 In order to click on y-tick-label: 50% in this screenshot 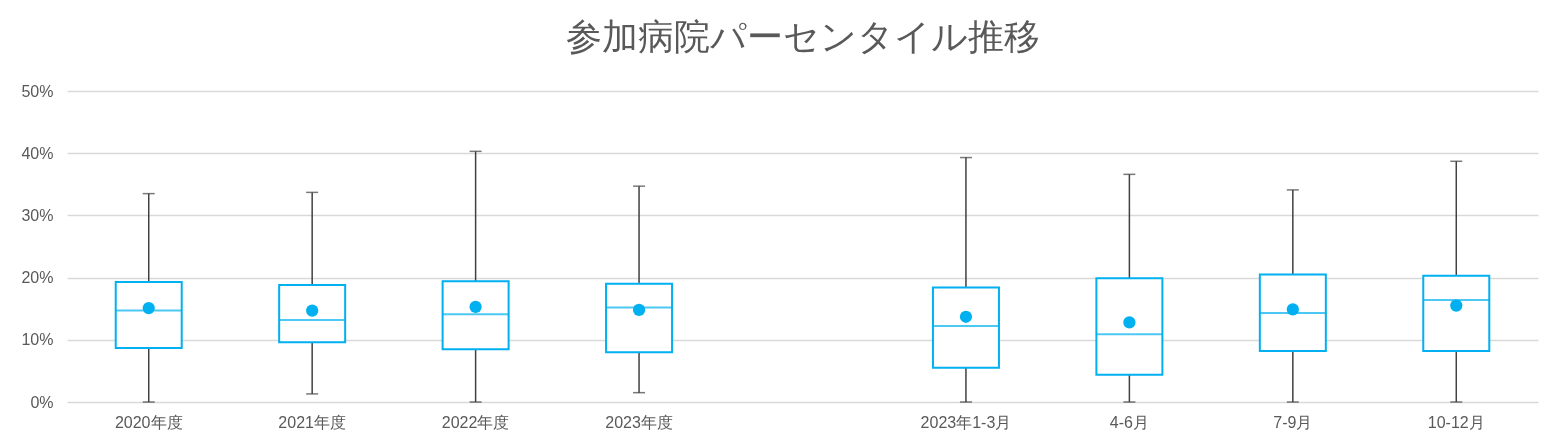, I will do `click(37, 91)`.